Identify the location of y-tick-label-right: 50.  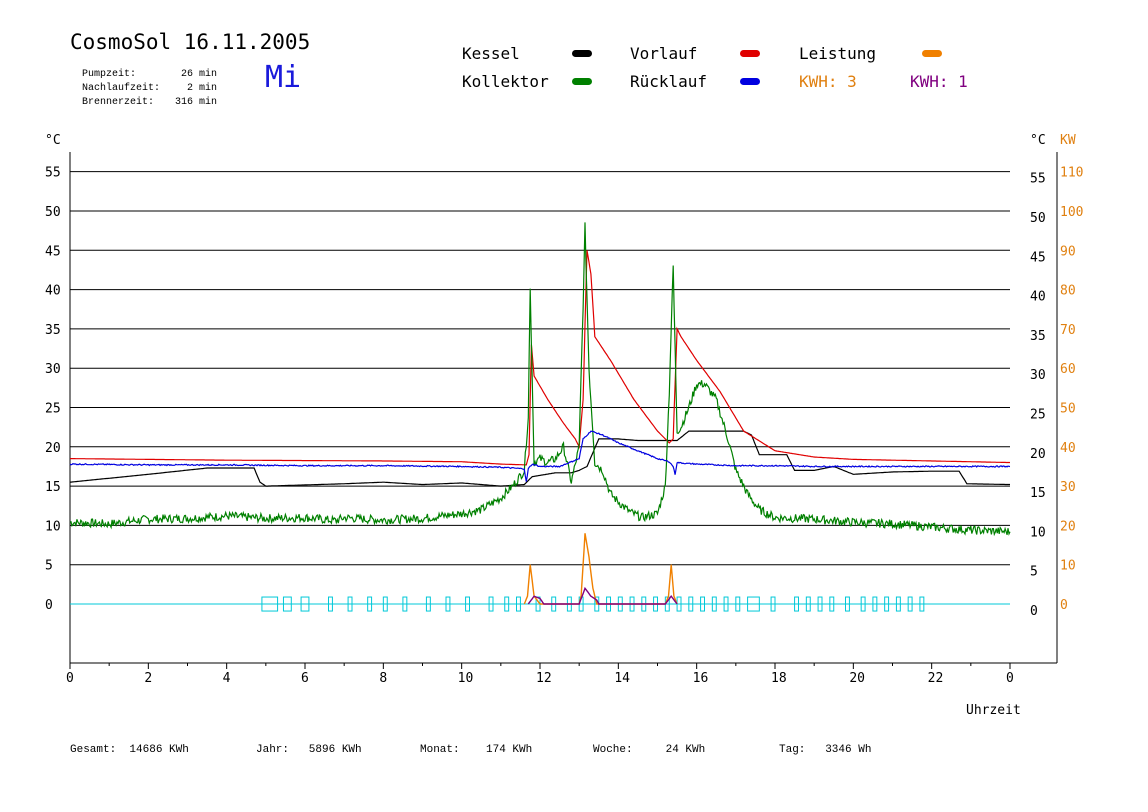
(1038, 218).